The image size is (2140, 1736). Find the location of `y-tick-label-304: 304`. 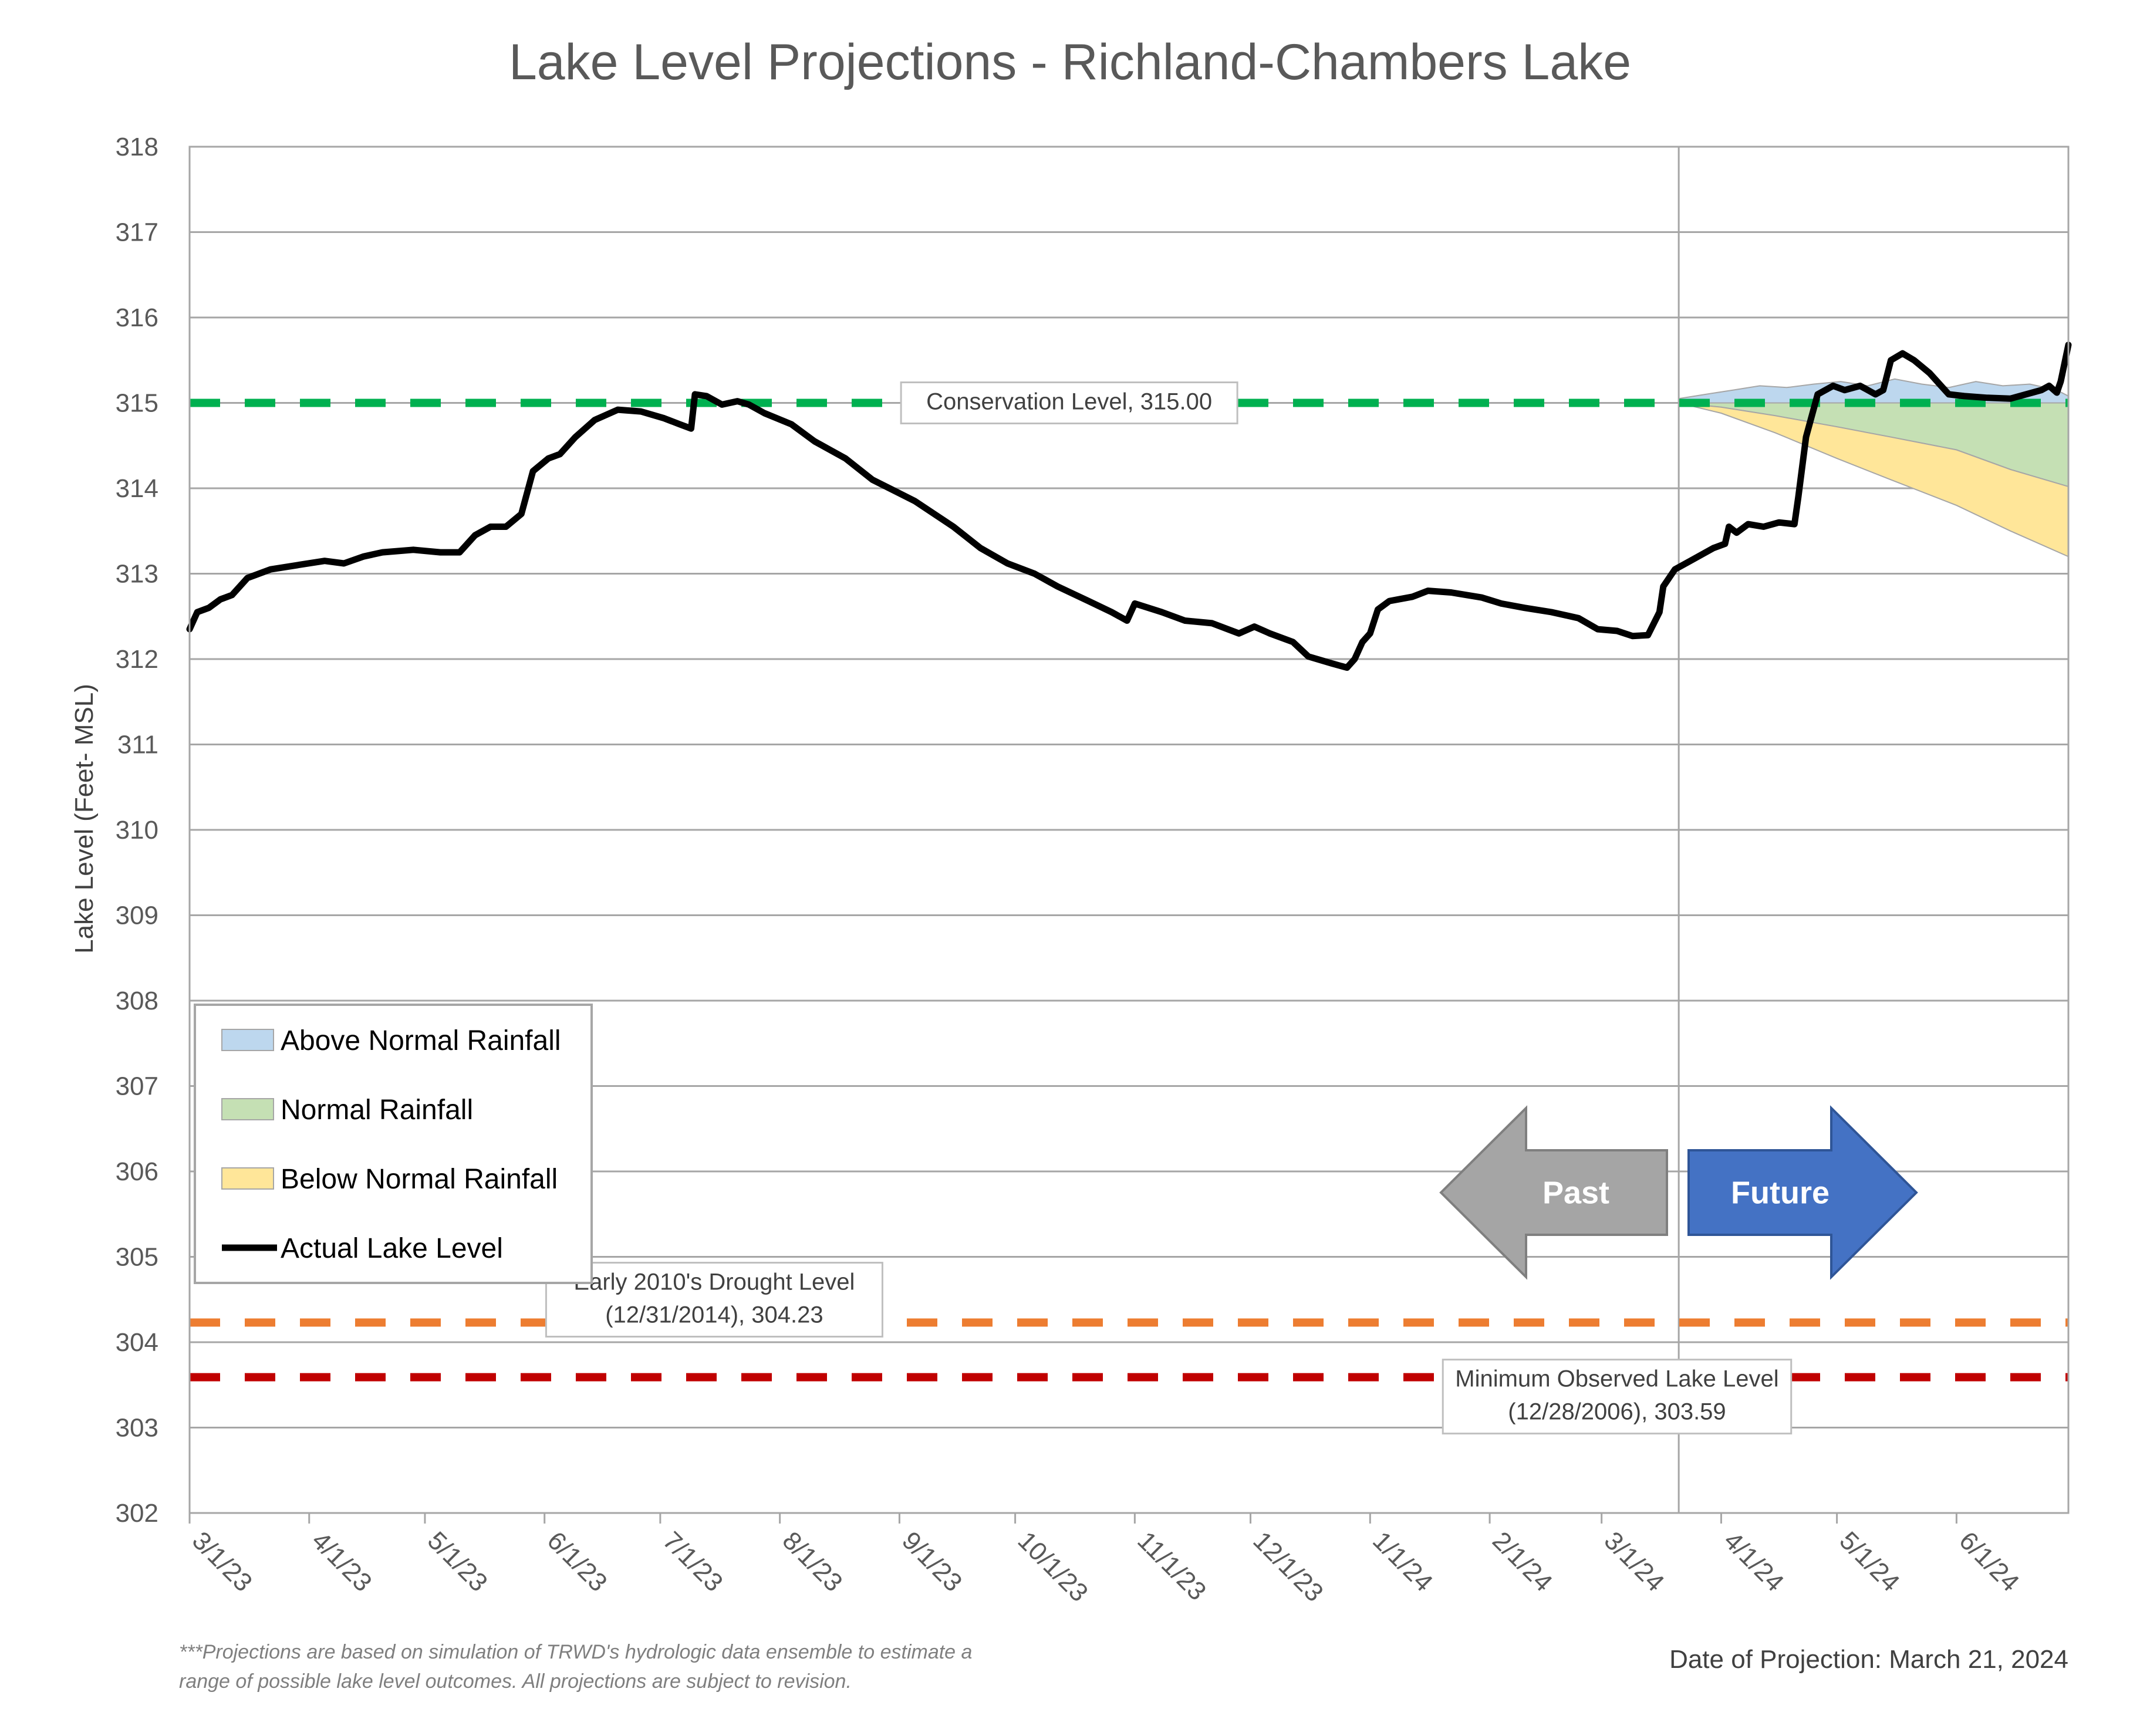

y-tick-label-304: 304 is located at coordinates (137, 1343).